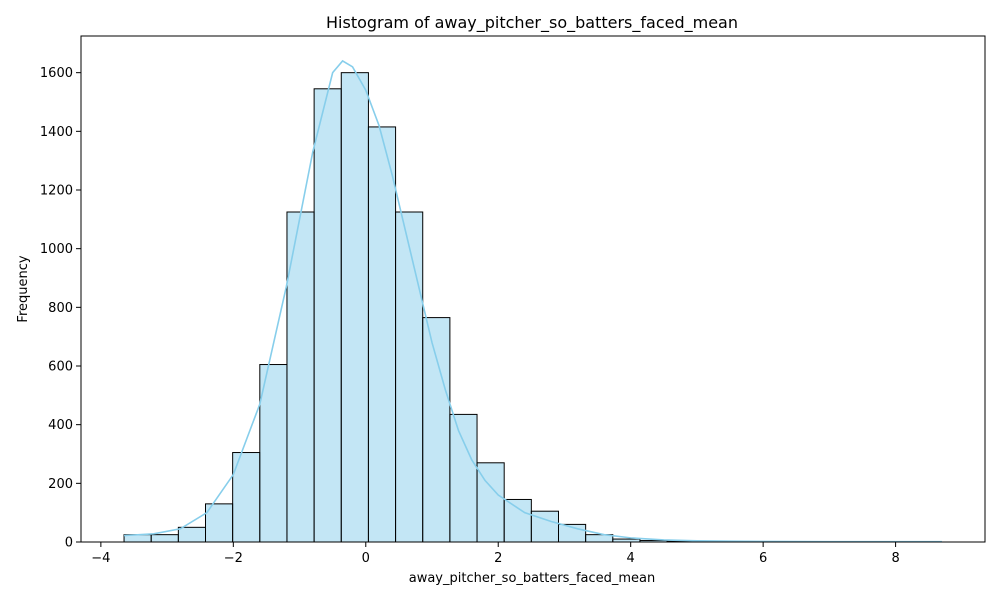 The height and width of the screenshot is (600, 1000). I want to click on y-axis-ticks: 0 200 400 600 800 1000 1200 1400 1600, so click(60, 308).